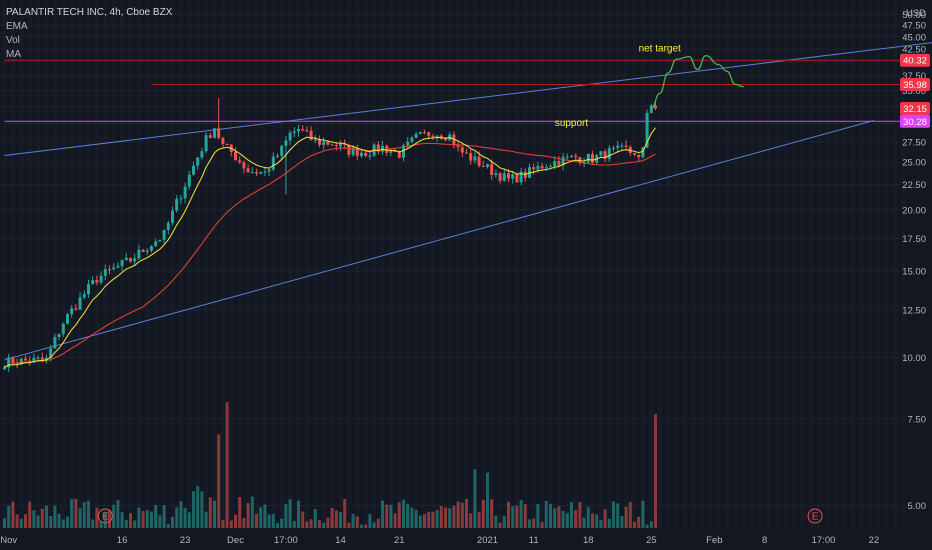 The width and height of the screenshot is (932, 550). Describe the element at coordinates (13, 54) in the screenshot. I see `indicator-ma-label: MA` at that location.